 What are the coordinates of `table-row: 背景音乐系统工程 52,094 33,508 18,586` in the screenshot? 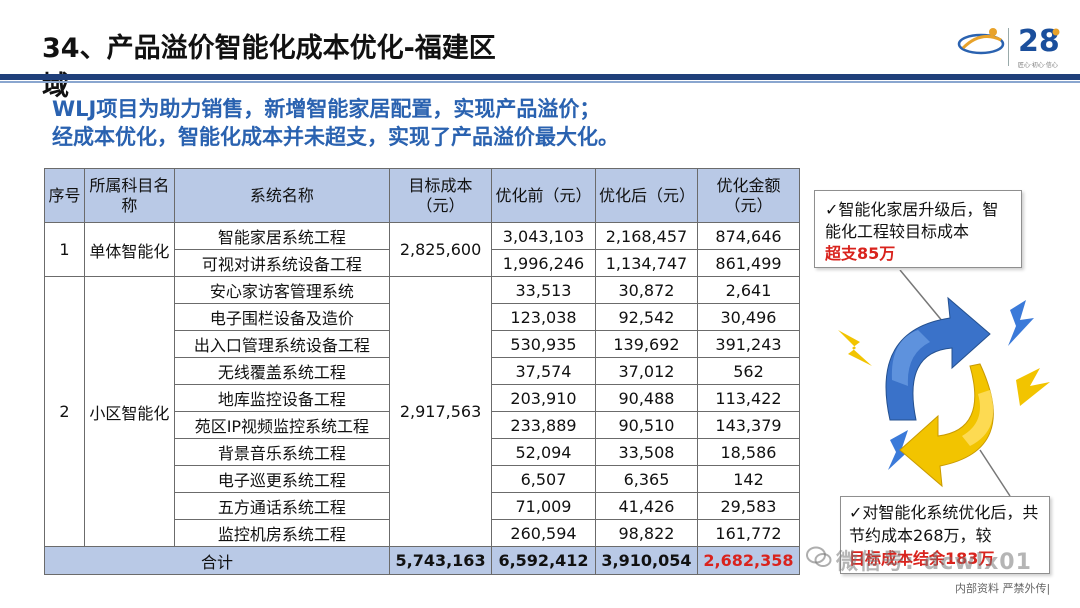 It's located at (423, 452).